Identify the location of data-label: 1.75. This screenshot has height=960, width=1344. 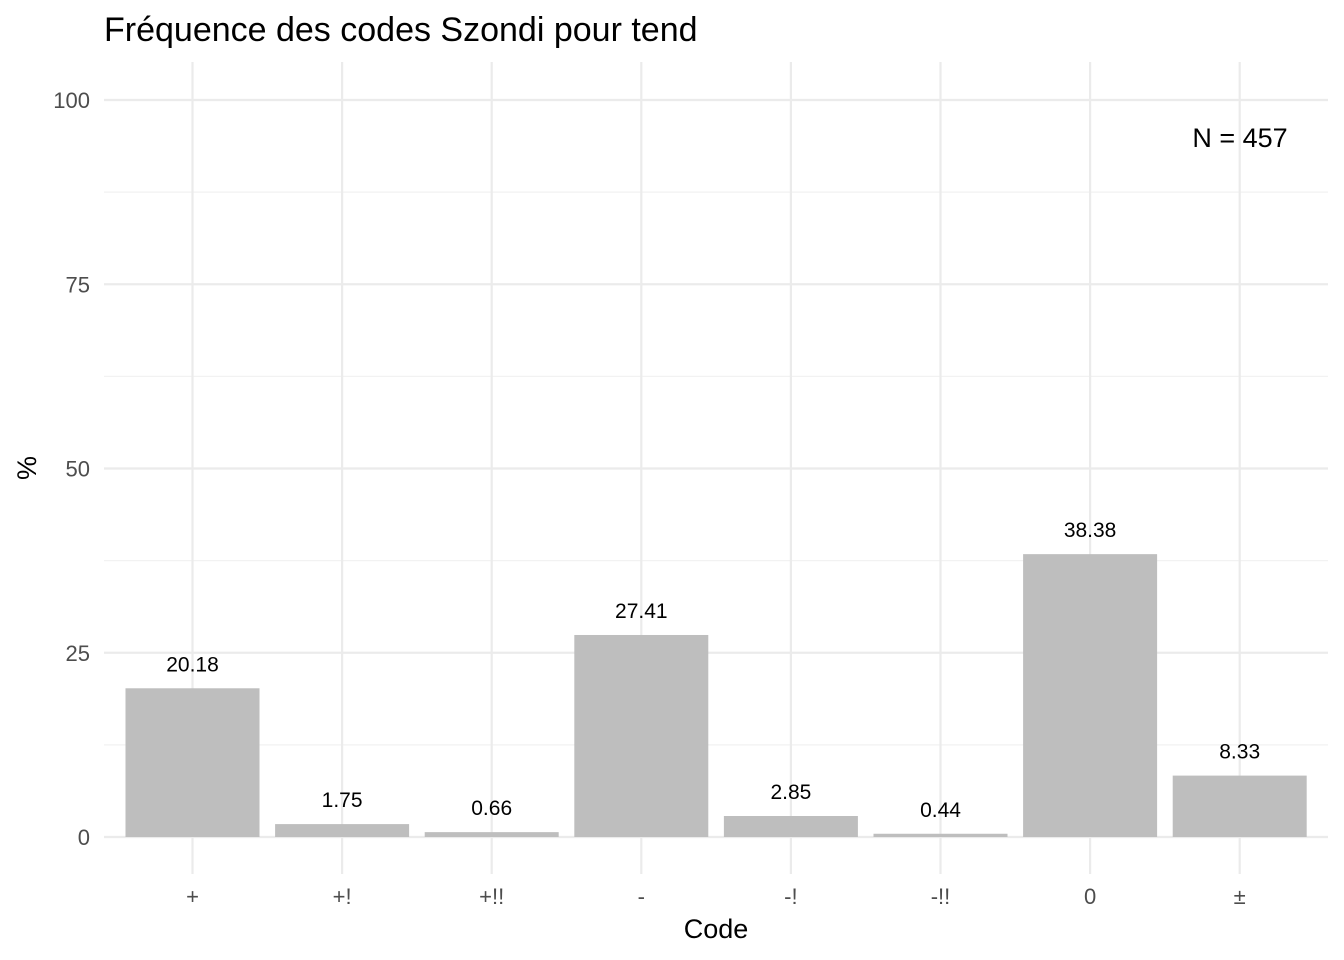
(342, 800).